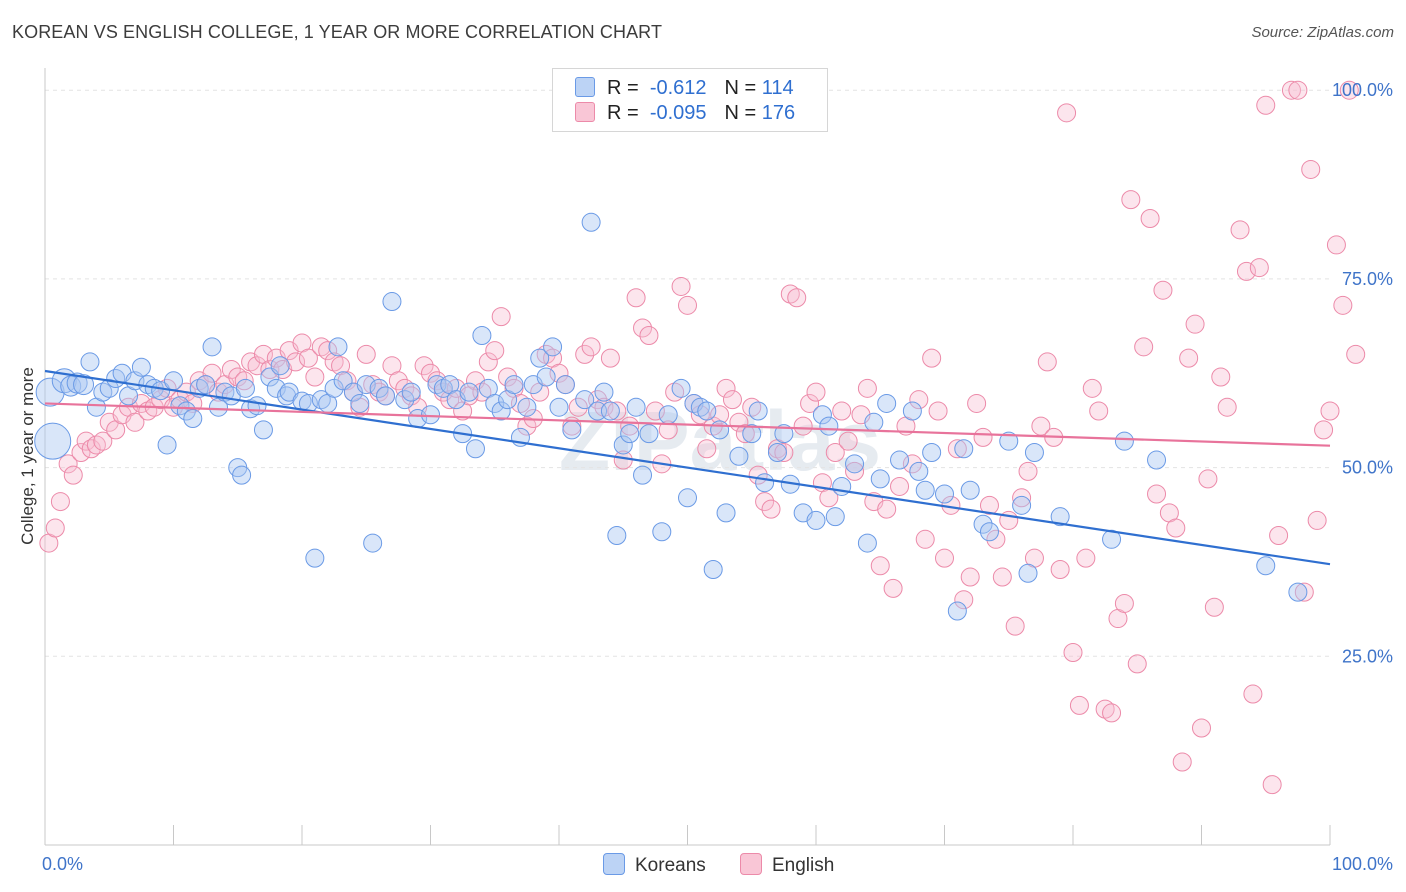  I want to click on n-label: N =, so click(740, 88).